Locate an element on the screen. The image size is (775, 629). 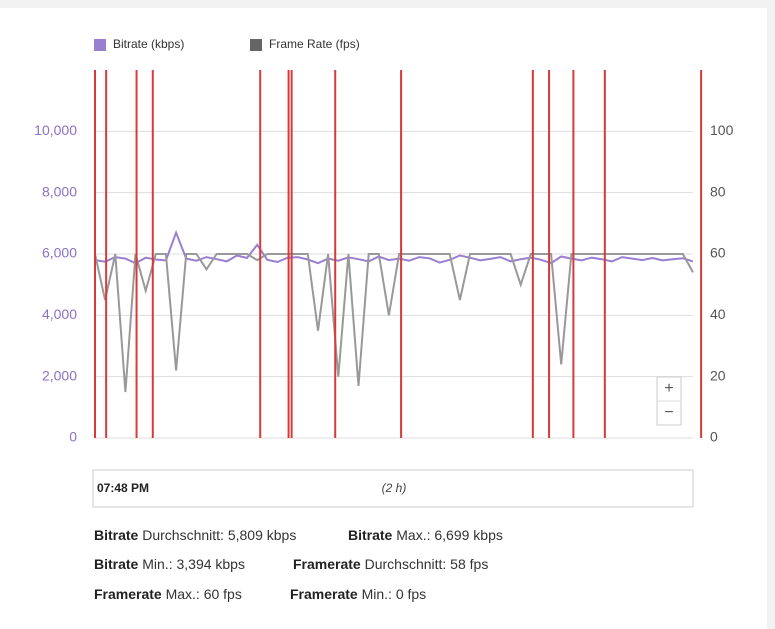
stat-value: Durchschnitt: 58 fps is located at coordinates (424, 564).